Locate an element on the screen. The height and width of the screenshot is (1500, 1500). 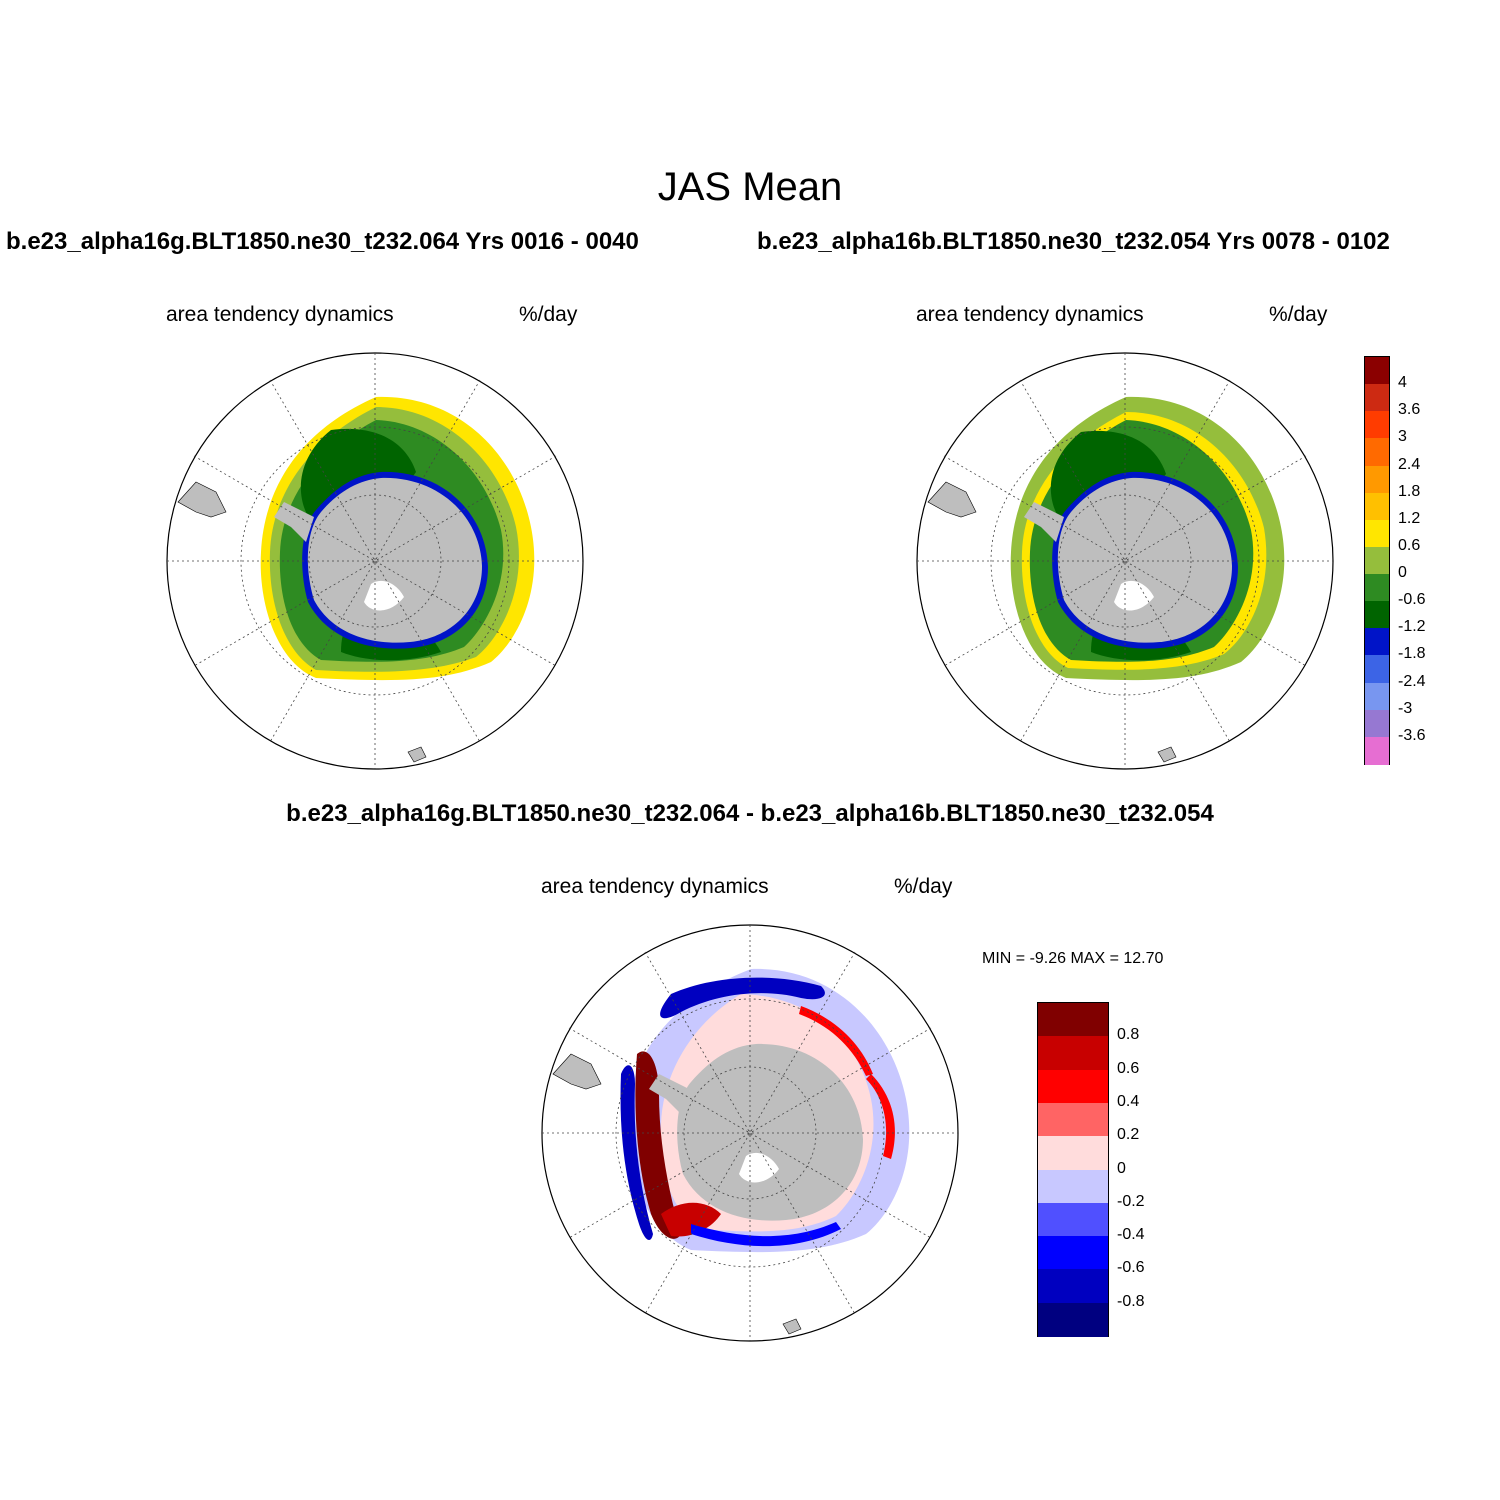
case2-units: %/day is located at coordinates (1298, 314).